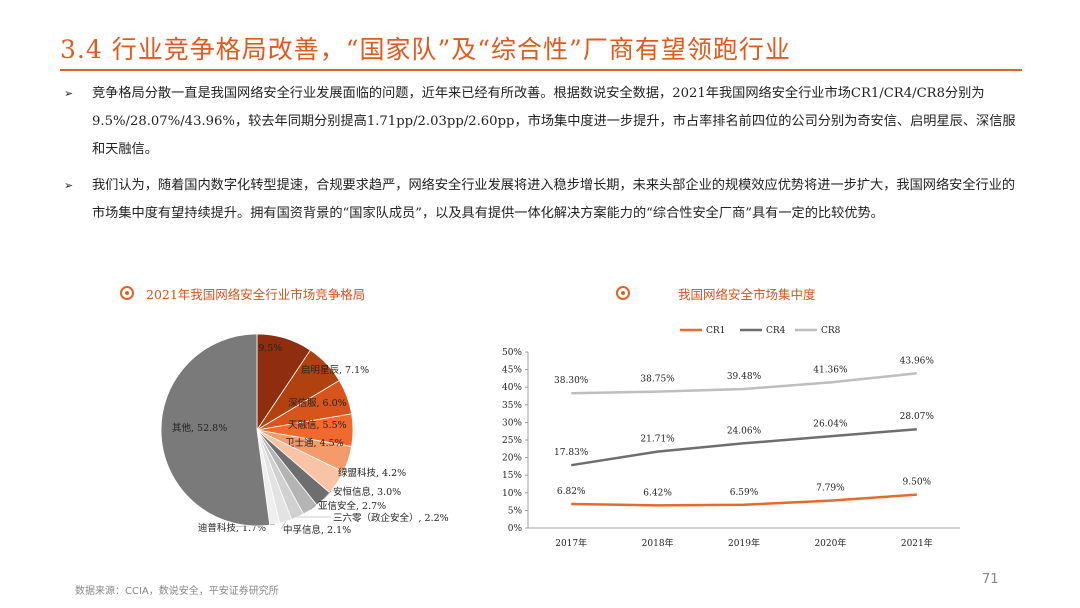  What do you see at coordinates (314, 443) in the screenshot?
I see `pie-slice-label: 卫士通, 4.5%` at bounding box center [314, 443].